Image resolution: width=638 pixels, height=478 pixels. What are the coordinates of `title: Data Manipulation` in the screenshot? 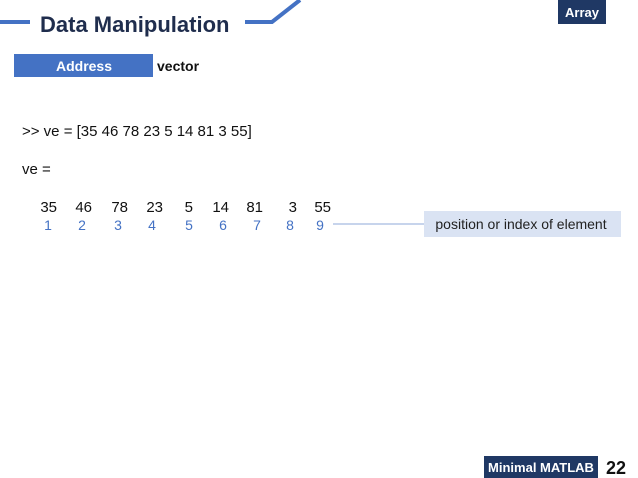 It's located at (134, 24).